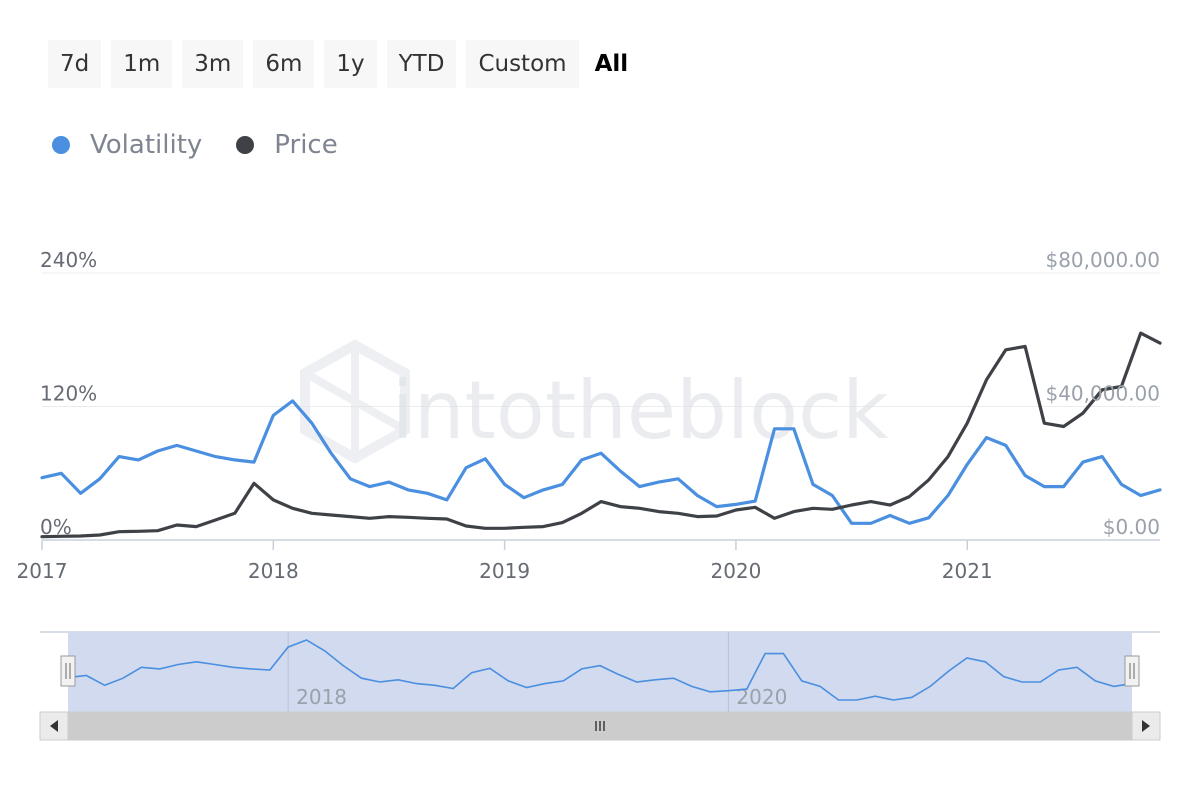 Image resolution: width=1200 pixels, height=800 pixels. What do you see at coordinates (68, 260) in the screenshot?
I see `y-left-tick-label: 240%` at bounding box center [68, 260].